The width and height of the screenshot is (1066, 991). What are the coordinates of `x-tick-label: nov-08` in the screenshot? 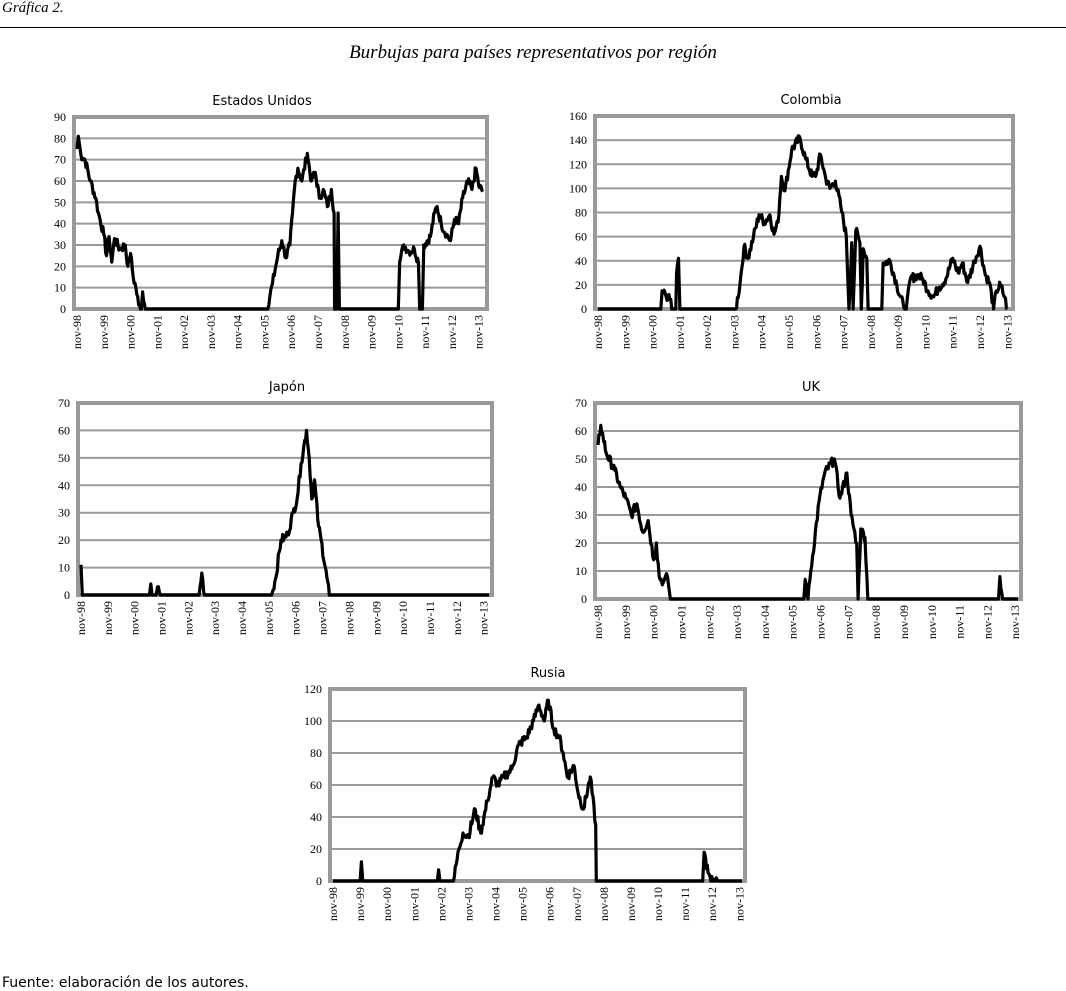 It's located at (876, 622).